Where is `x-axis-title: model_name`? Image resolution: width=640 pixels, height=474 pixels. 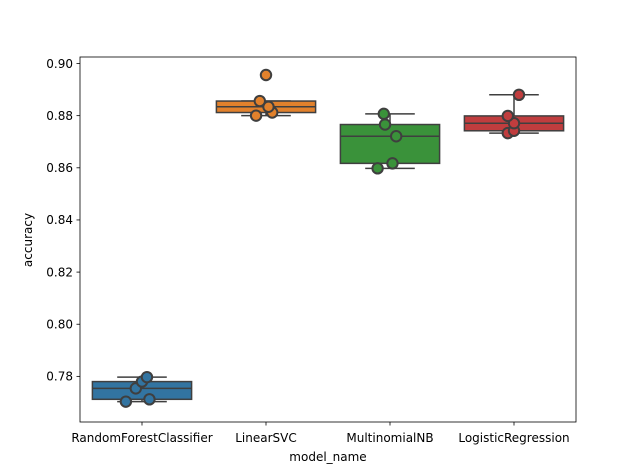 x-axis-title: model_name is located at coordinates (327, 457).